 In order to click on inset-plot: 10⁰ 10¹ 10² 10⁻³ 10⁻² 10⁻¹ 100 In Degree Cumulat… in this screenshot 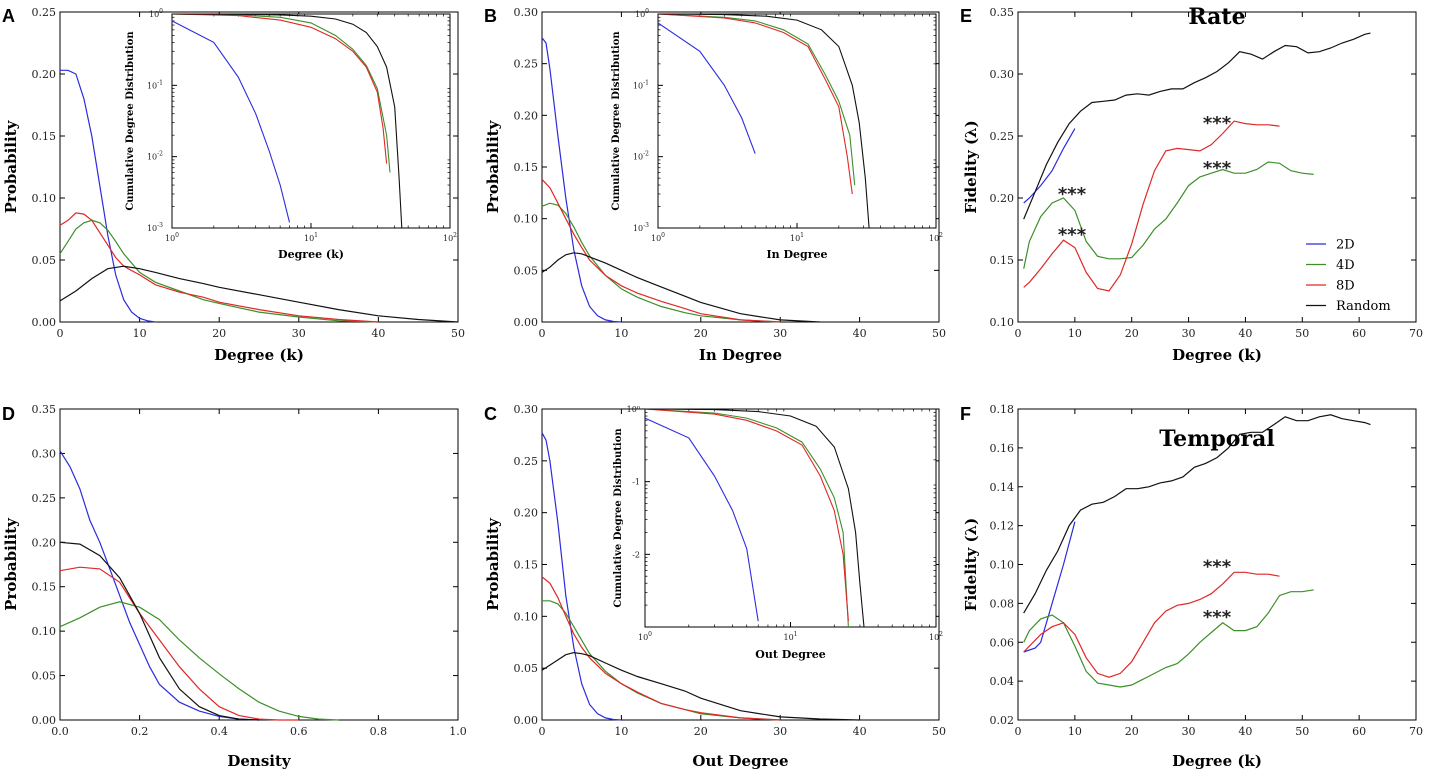, I will do `click(777, 134)`.